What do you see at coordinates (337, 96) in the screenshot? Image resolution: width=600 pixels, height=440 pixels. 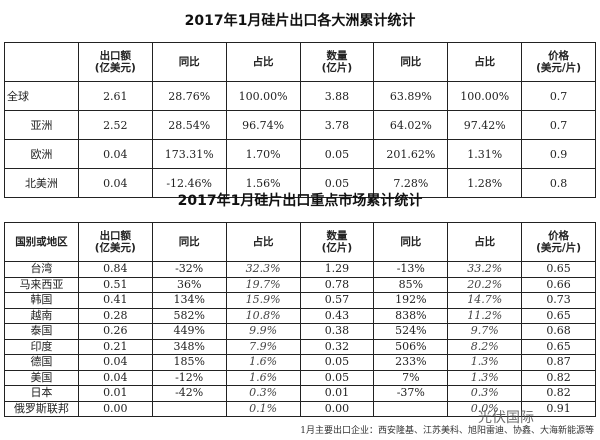 I see `value-cell: 3.88` at bounding box center [337, 96].